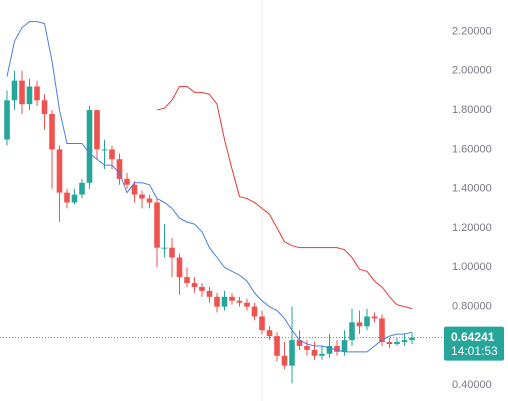  Describe the element at coordinates (472, 228) in the screenshot. I see `y-tick-label: 1.20000` at that location.